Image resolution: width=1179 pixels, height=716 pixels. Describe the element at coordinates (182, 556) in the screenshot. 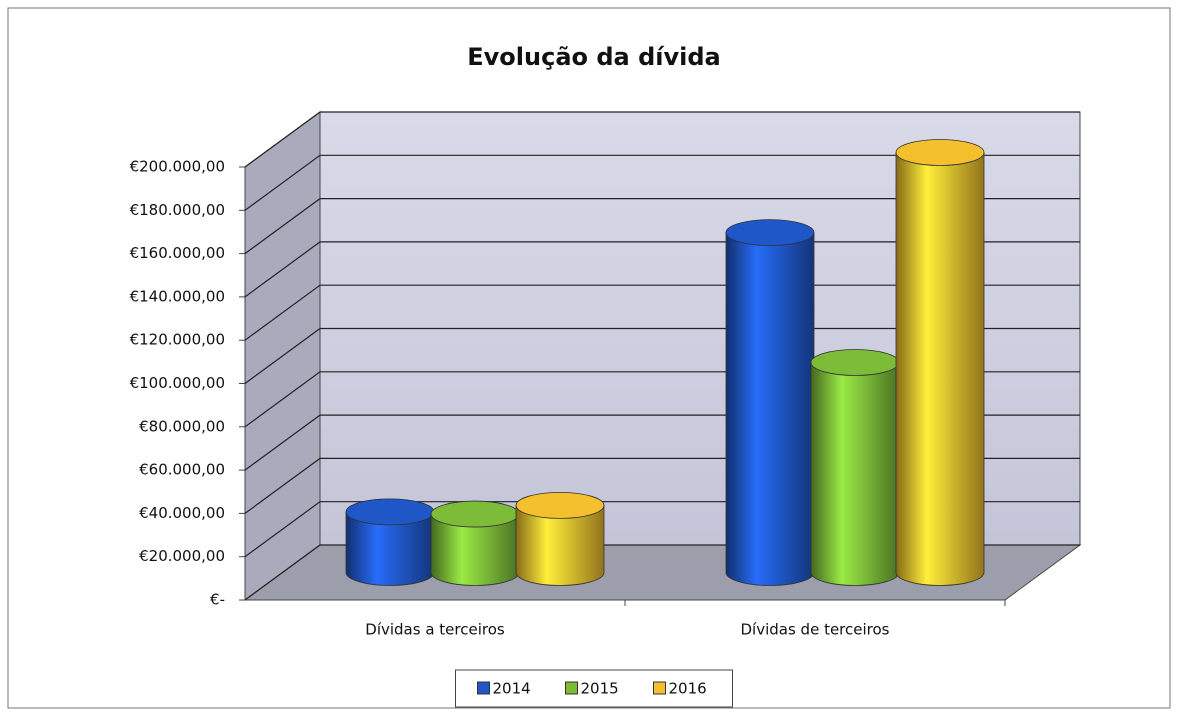

I see `y-tick-label: €20.000,00` at that location.